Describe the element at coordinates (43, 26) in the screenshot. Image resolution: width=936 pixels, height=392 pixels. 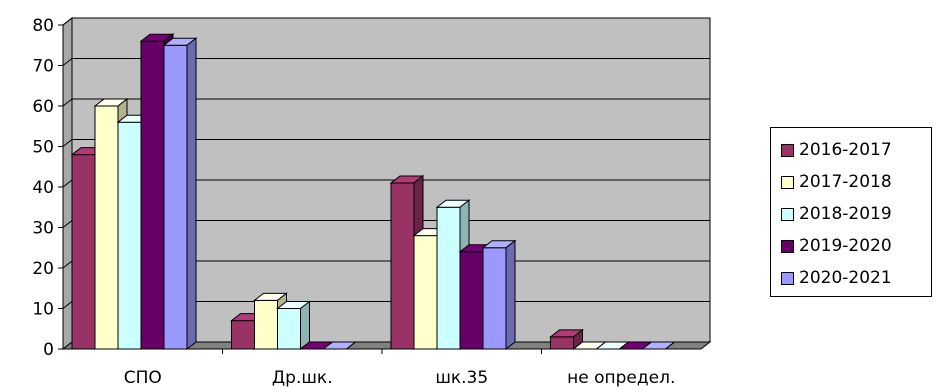
I see `y-tick-label: 80` at that location.